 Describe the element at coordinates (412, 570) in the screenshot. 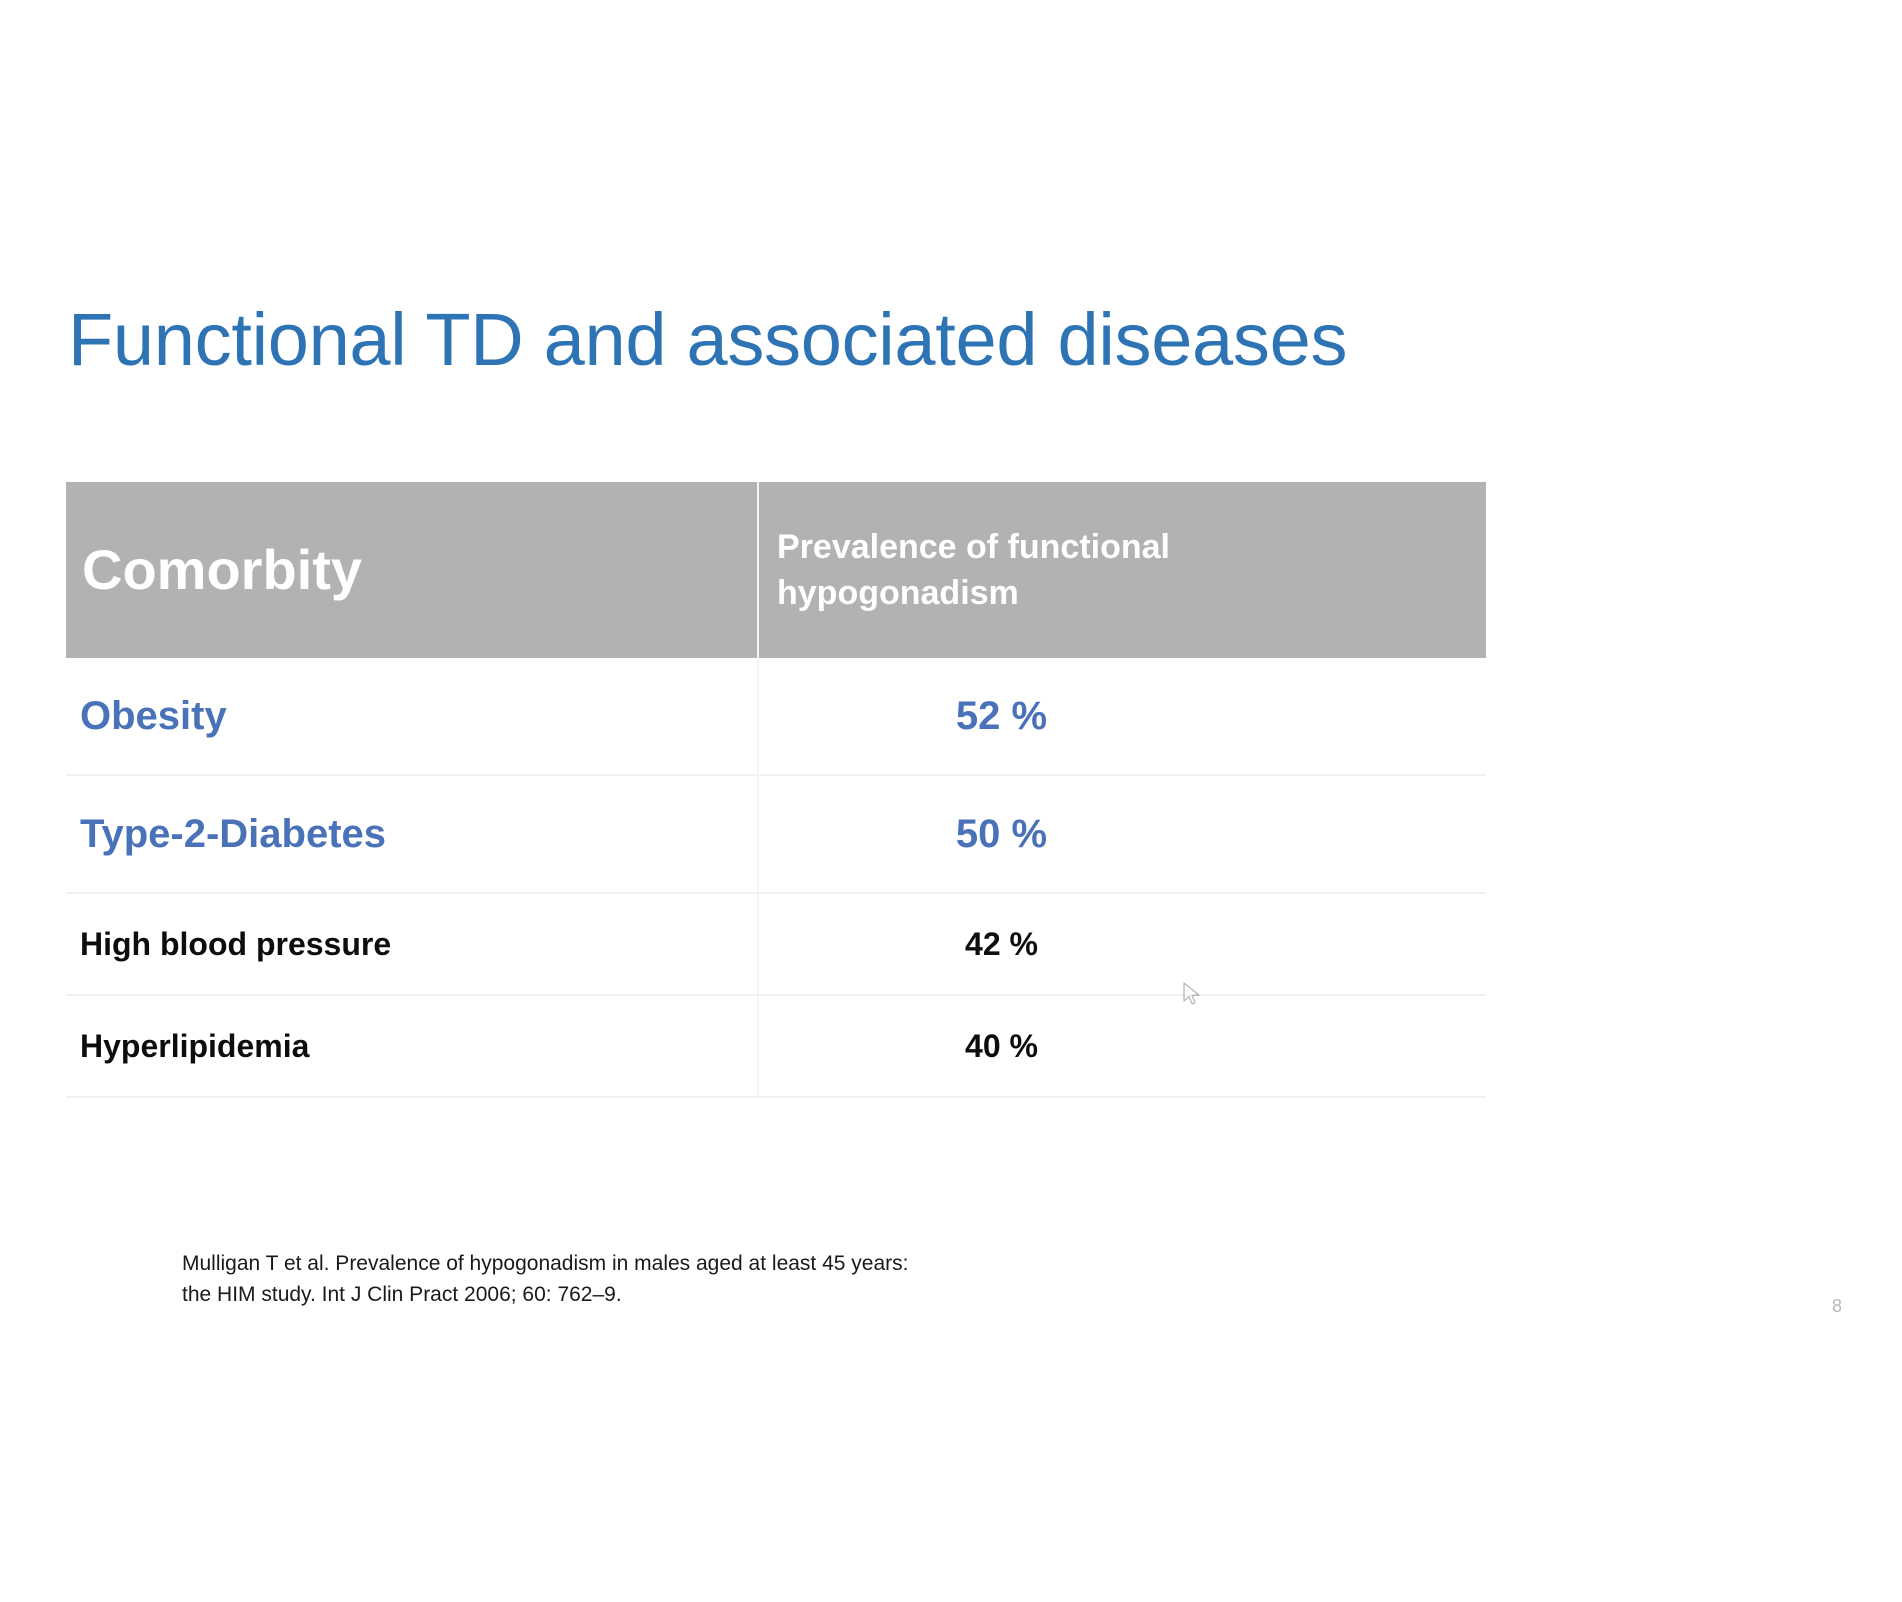

I see `column-header-comorbidity: Comorbity` at that location.